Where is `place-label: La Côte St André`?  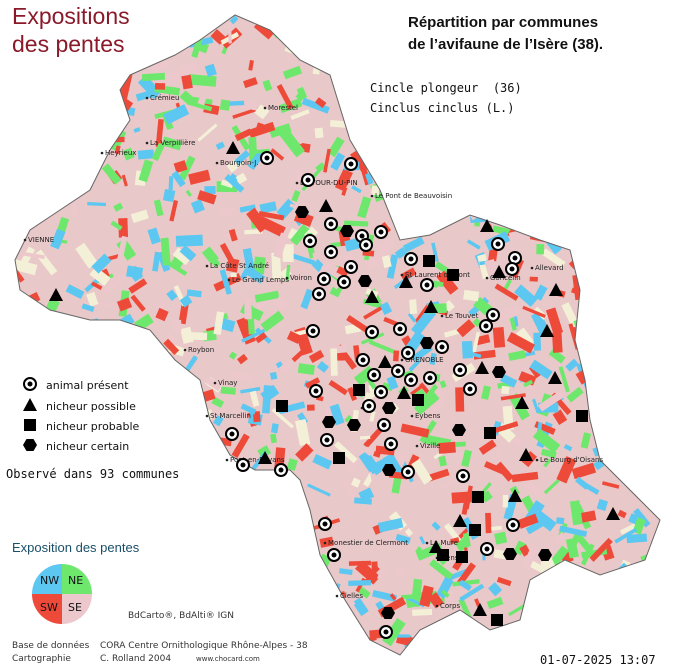
place-label: La Côte St André is located at coordinates (239, 266).